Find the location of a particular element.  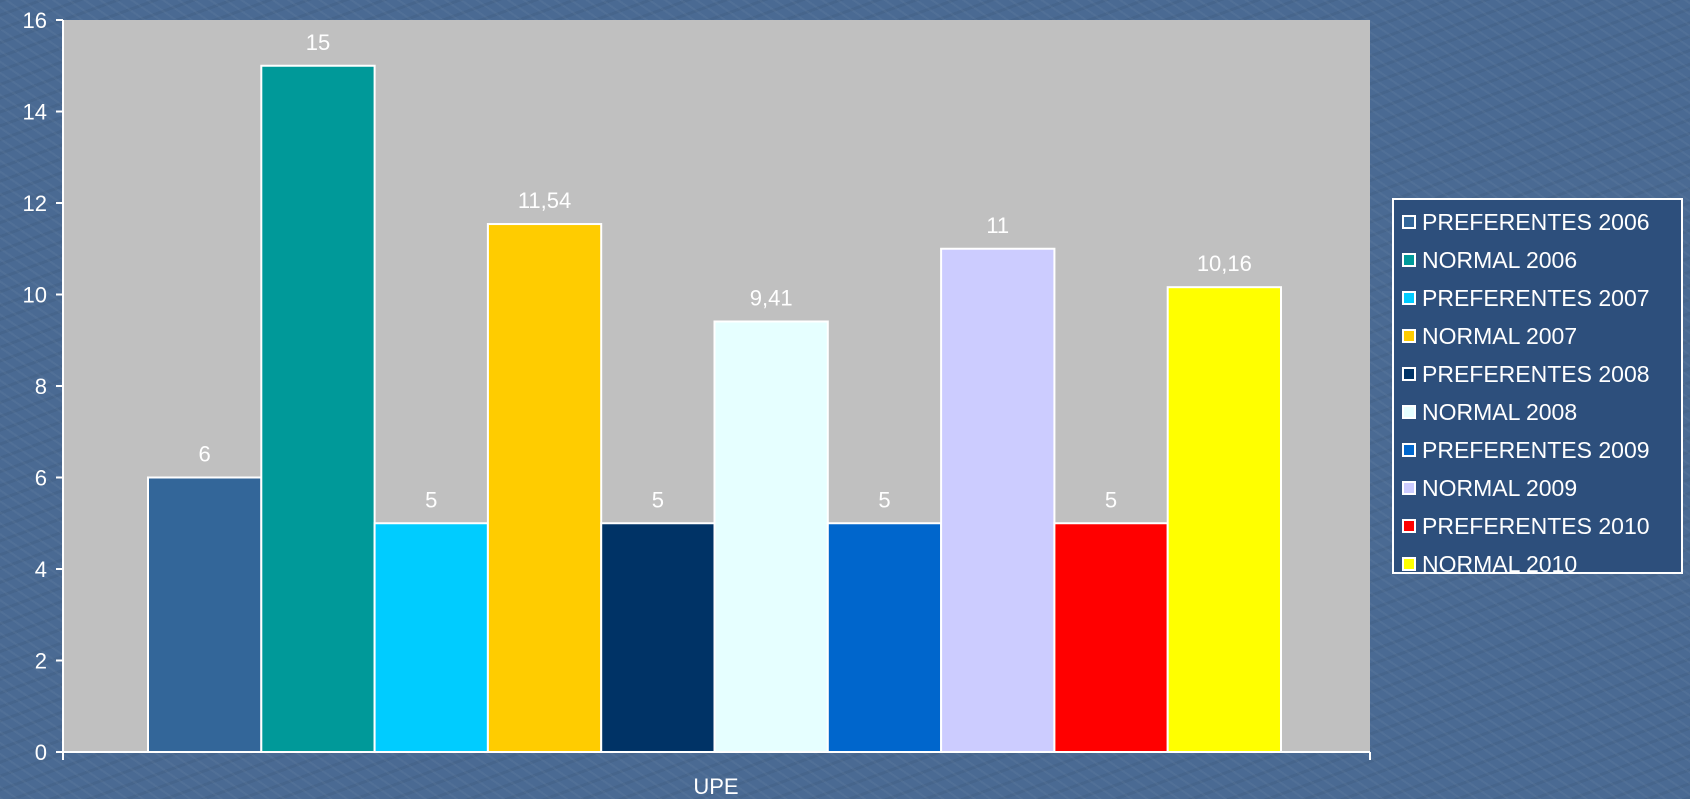

legend-item: PREFERENTES 2007 is located at coordinates (1541, 298).